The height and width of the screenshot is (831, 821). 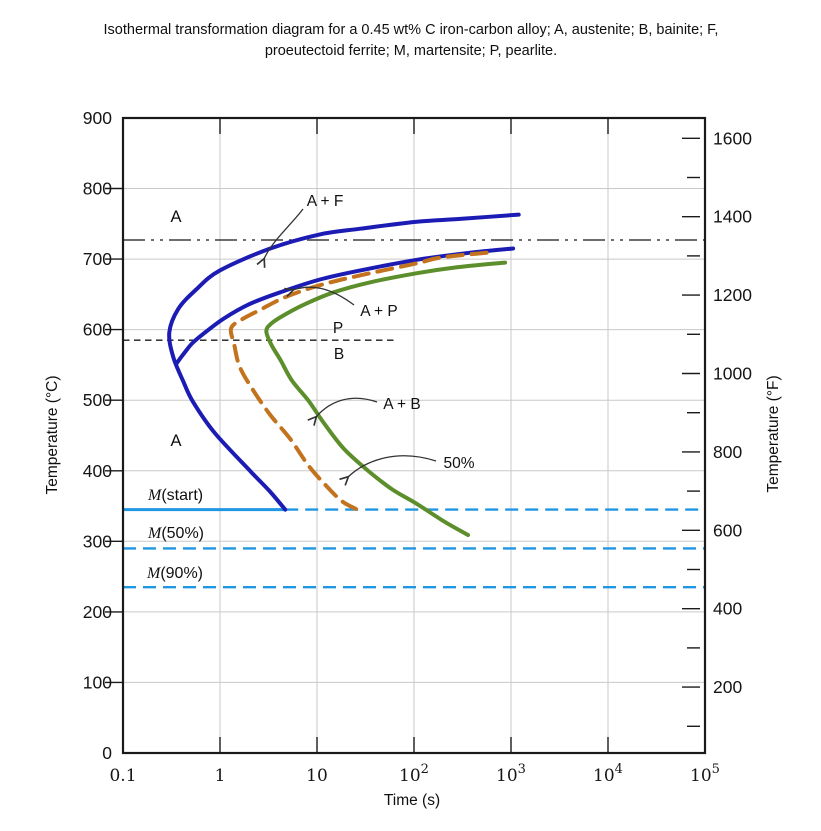 I want to click on y-left-tick-label: 100, so click(x=97, y=682).